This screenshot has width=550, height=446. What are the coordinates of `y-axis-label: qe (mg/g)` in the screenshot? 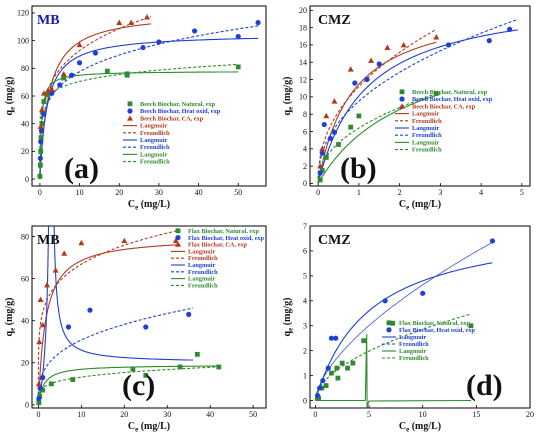 It's located at (288, 96).